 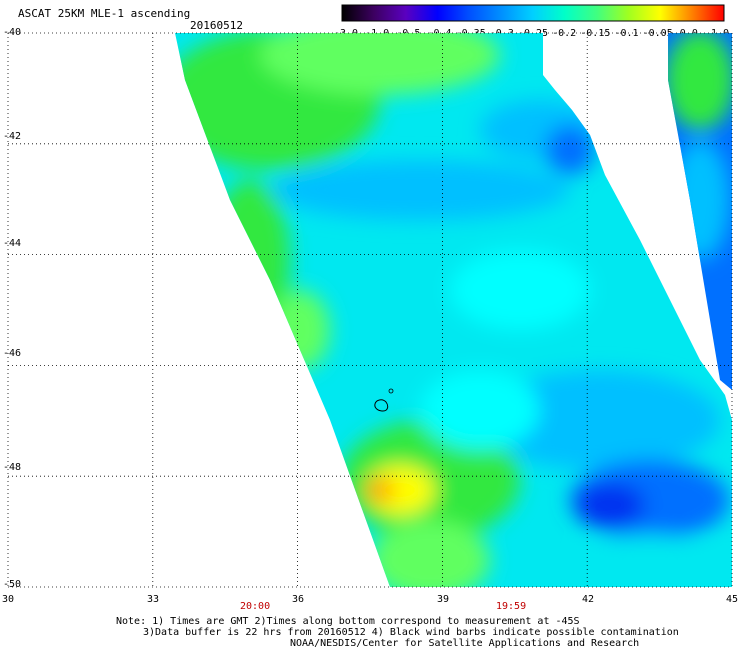 I want to click on y-tick-label: -44, so click(x=12, y=243).